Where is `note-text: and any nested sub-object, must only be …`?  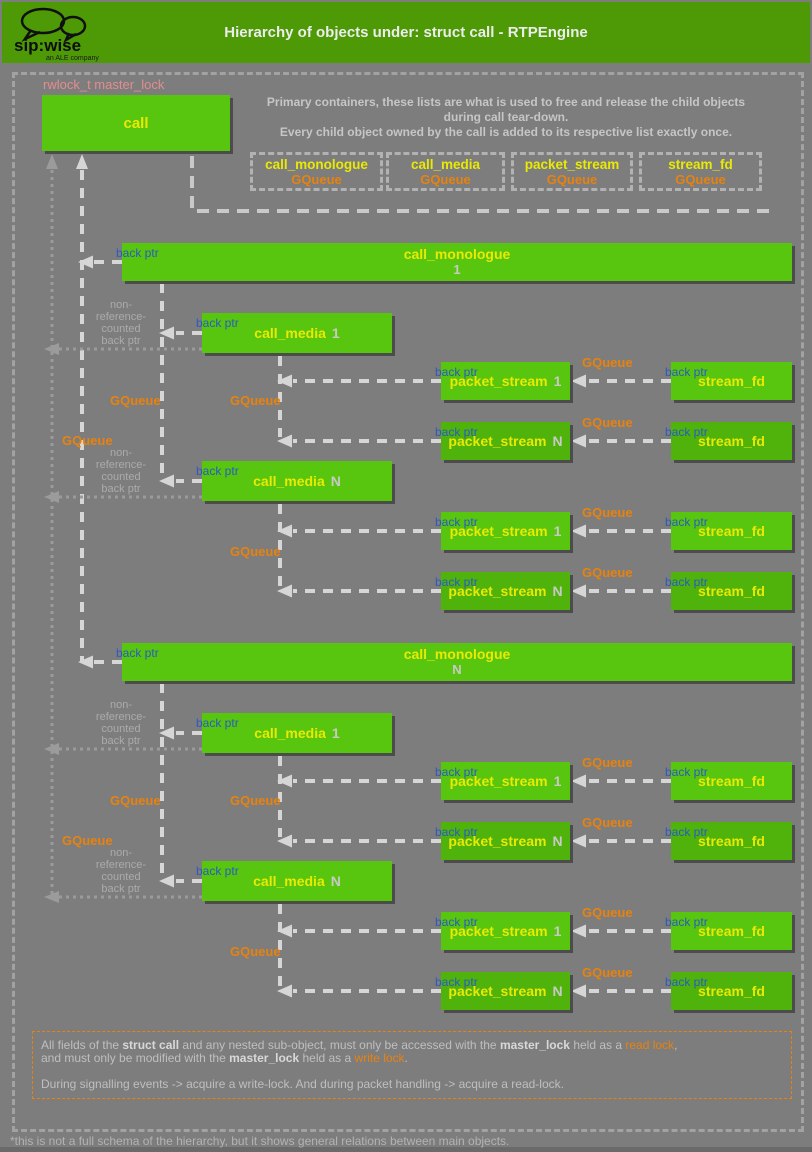
note-text: and any nested sub-object, must only be … is located at coordinates (339, 1045).